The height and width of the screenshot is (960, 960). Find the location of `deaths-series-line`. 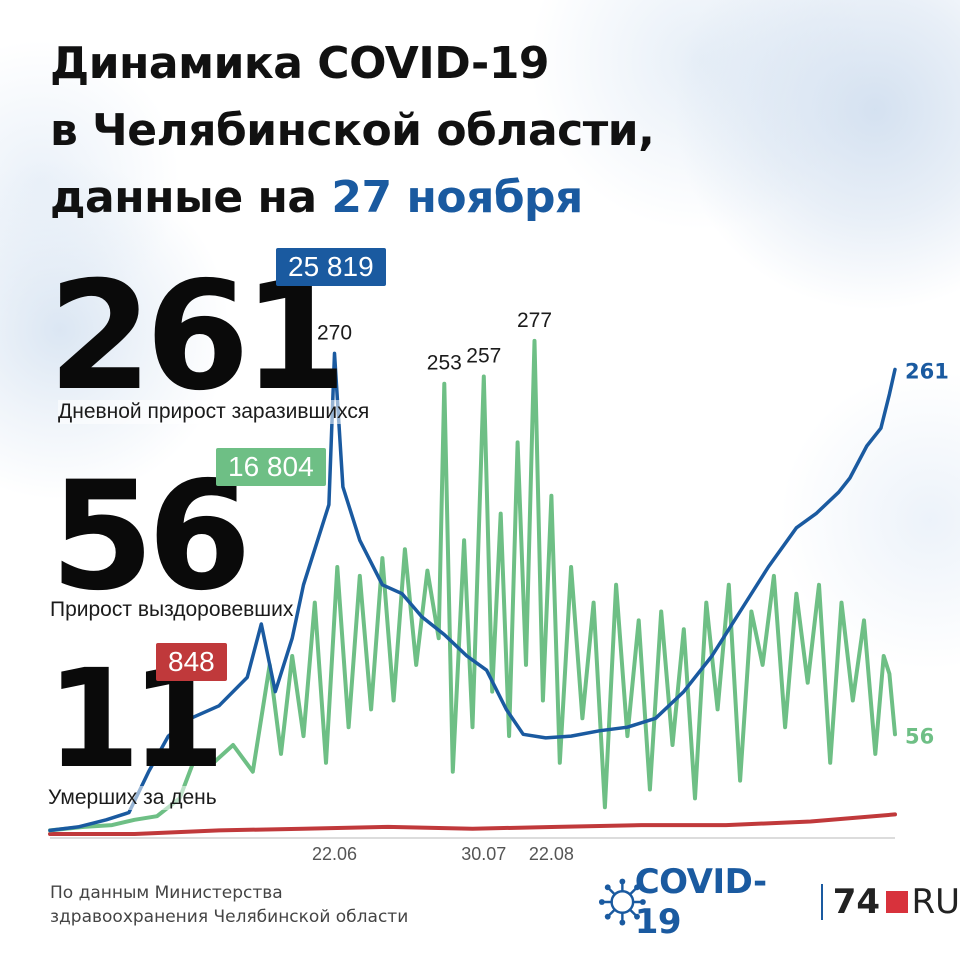

deaths-series-line is located at coordinates (472, 824).